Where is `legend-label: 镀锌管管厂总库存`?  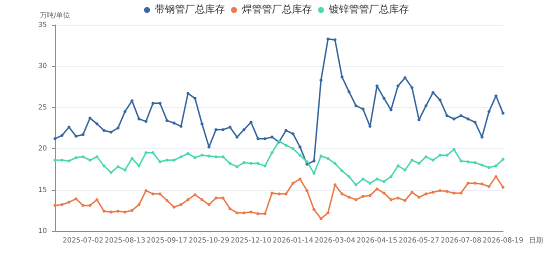 legend-label: 镀锌管管厂总库存 is located at coordinates (368, 10).